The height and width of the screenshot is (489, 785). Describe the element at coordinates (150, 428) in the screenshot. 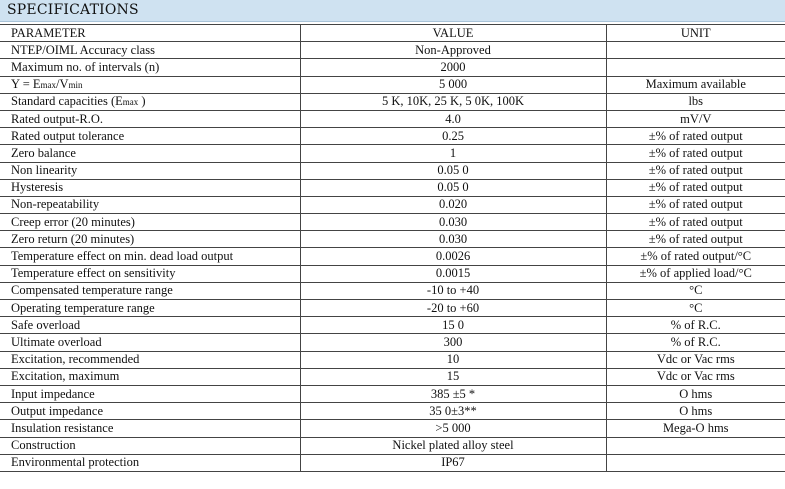

I see `parameter-cell: Insulation resistance` at that location.